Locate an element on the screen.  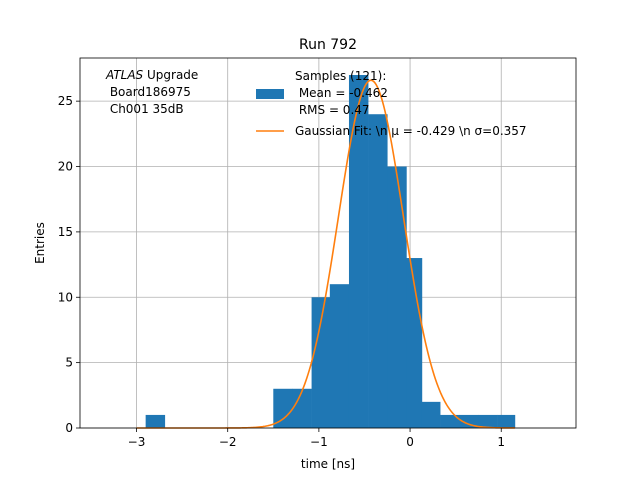
y-tick-label-3: 15 is located at coordinates (65, 232).